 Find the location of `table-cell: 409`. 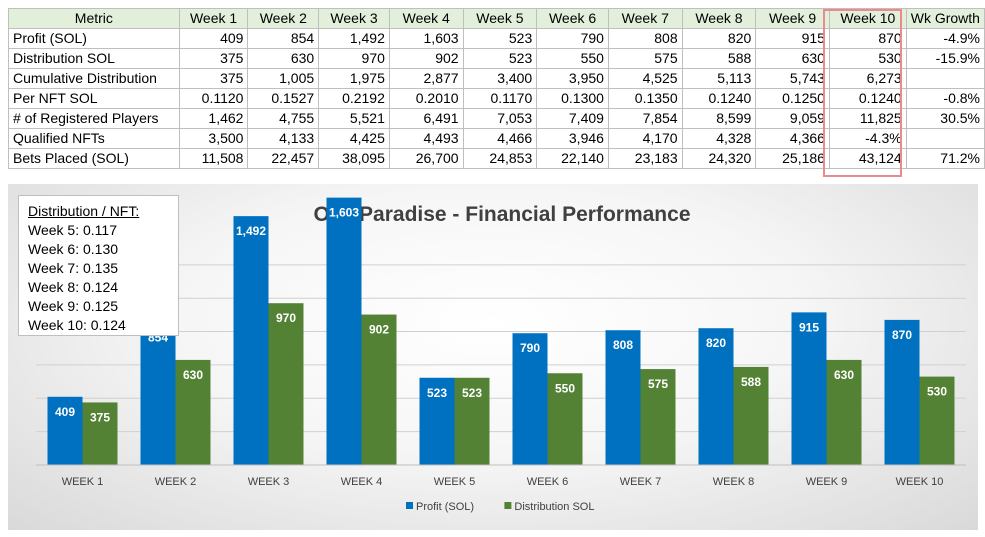

table-cell: 409 is located at coordinates (213, 38).